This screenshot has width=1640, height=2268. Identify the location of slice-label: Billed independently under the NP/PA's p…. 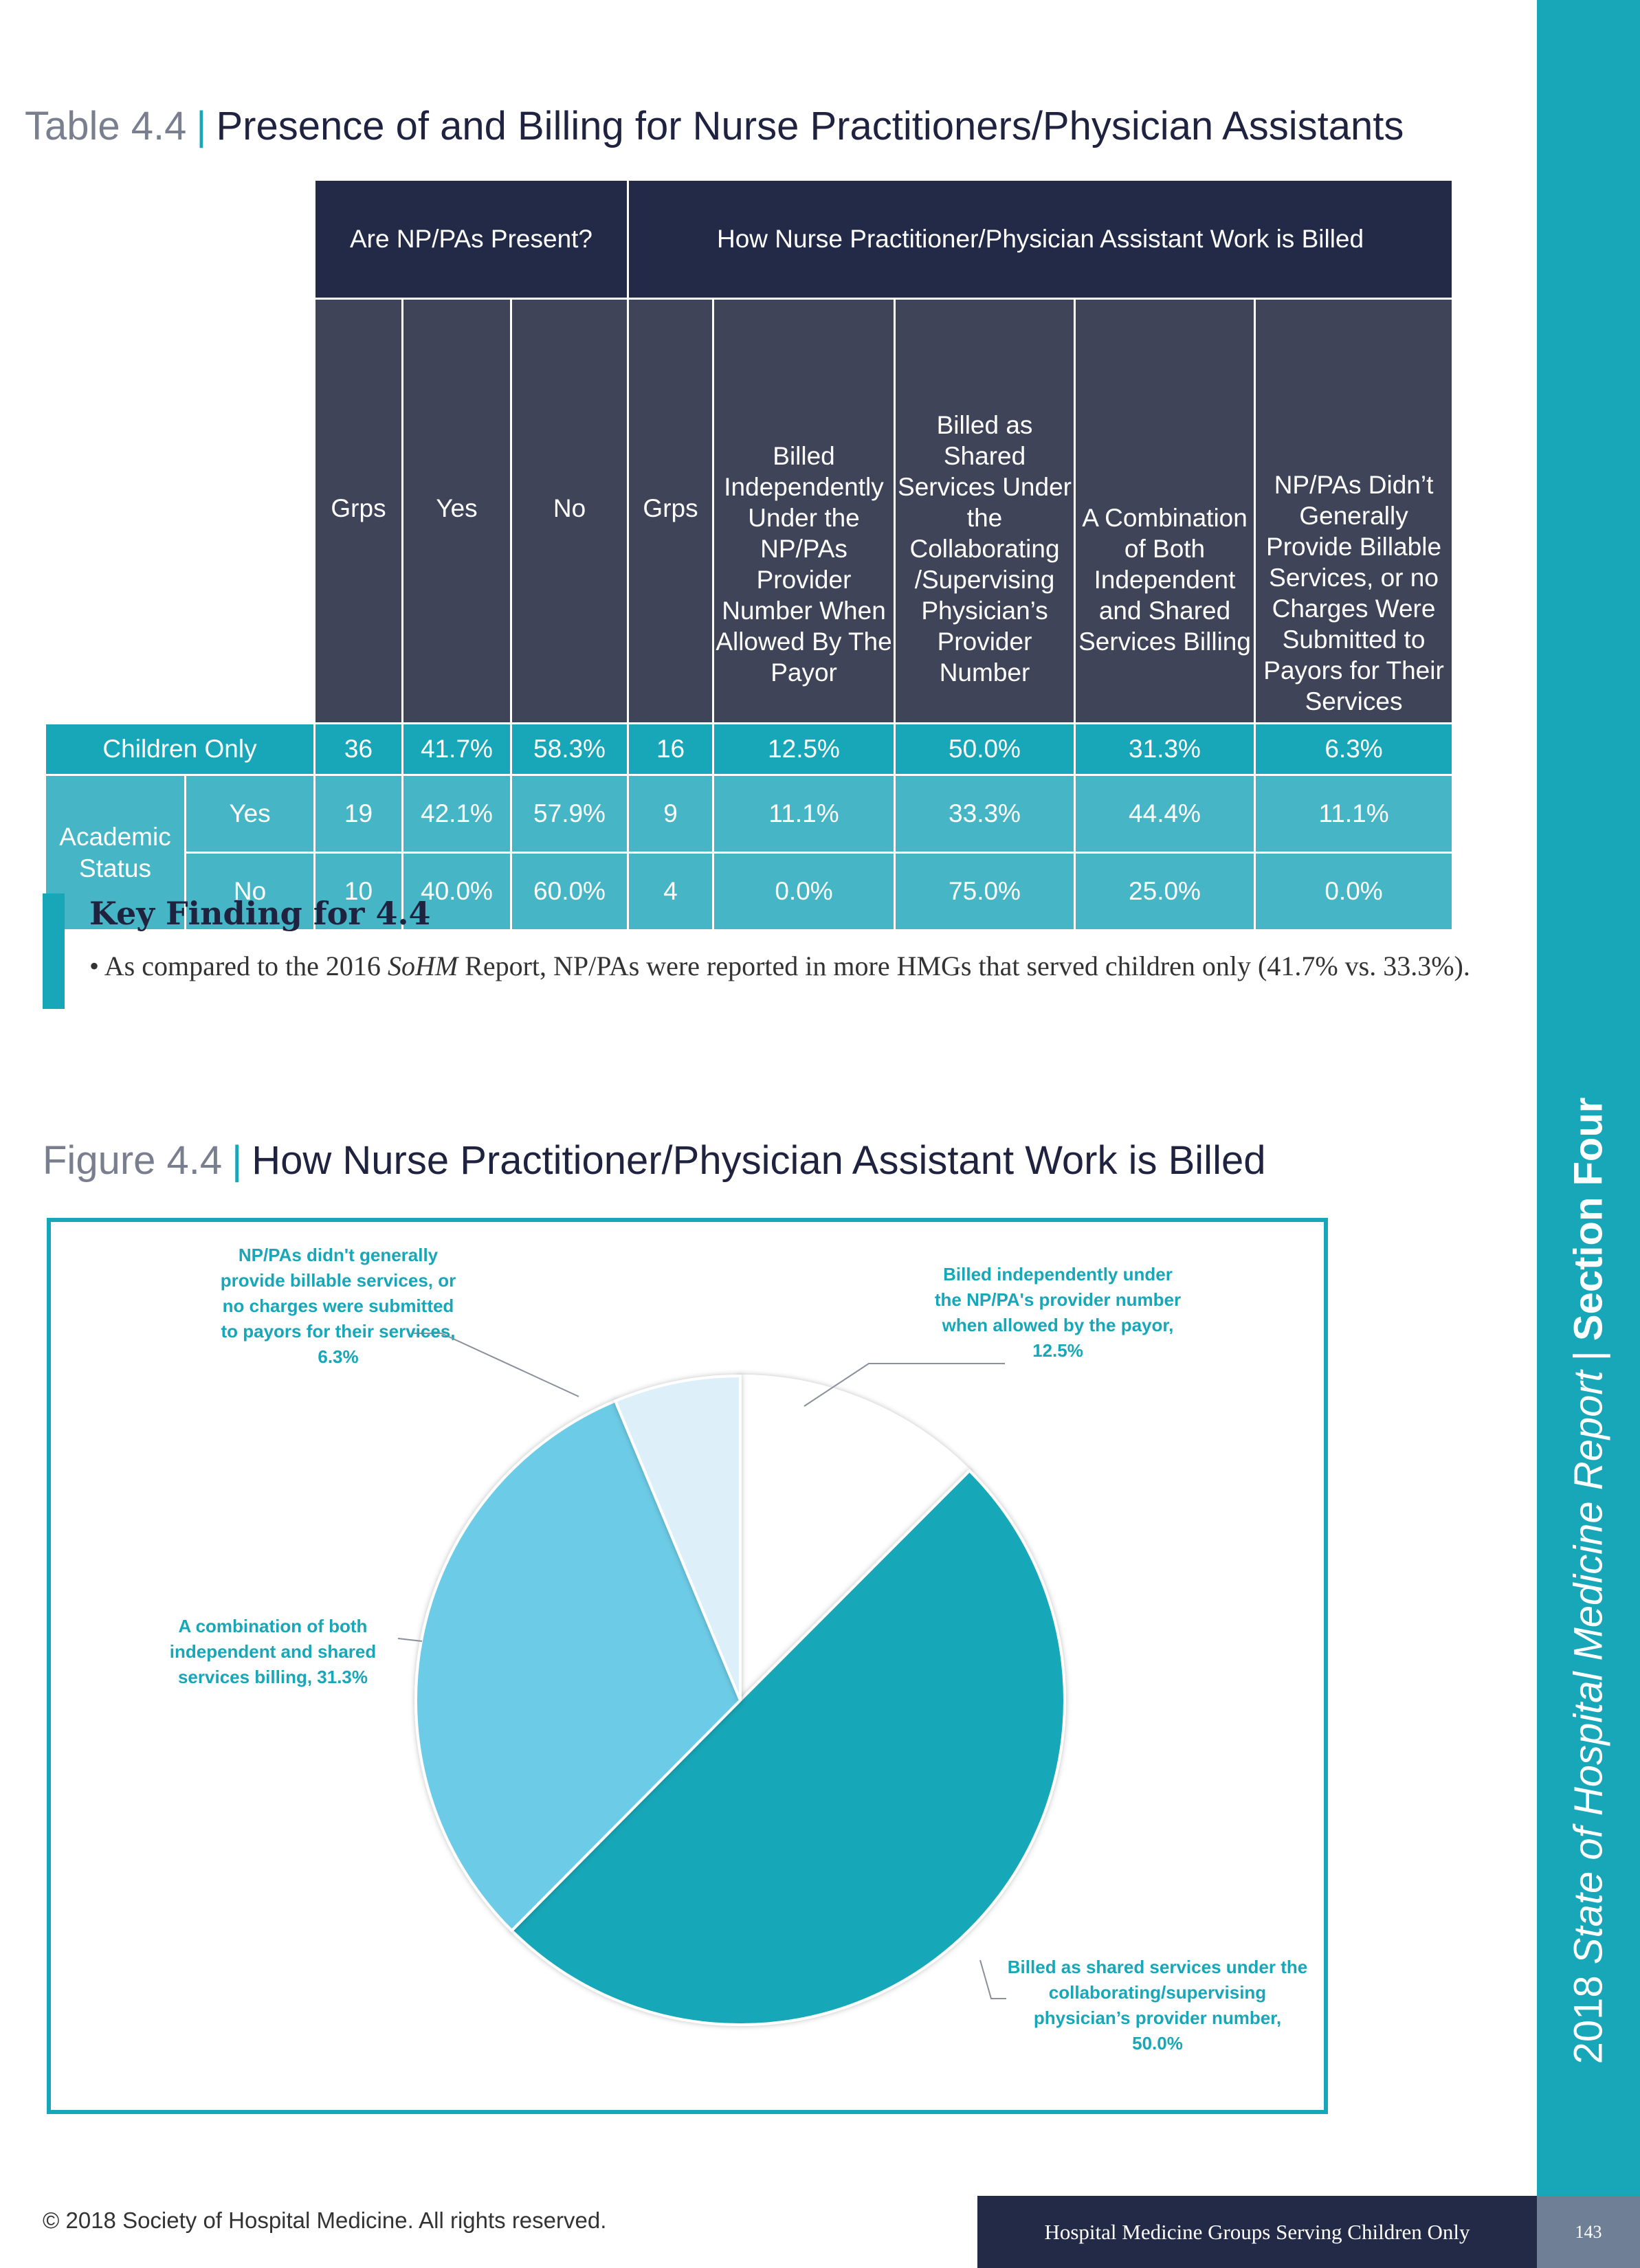
(1058, 1312).